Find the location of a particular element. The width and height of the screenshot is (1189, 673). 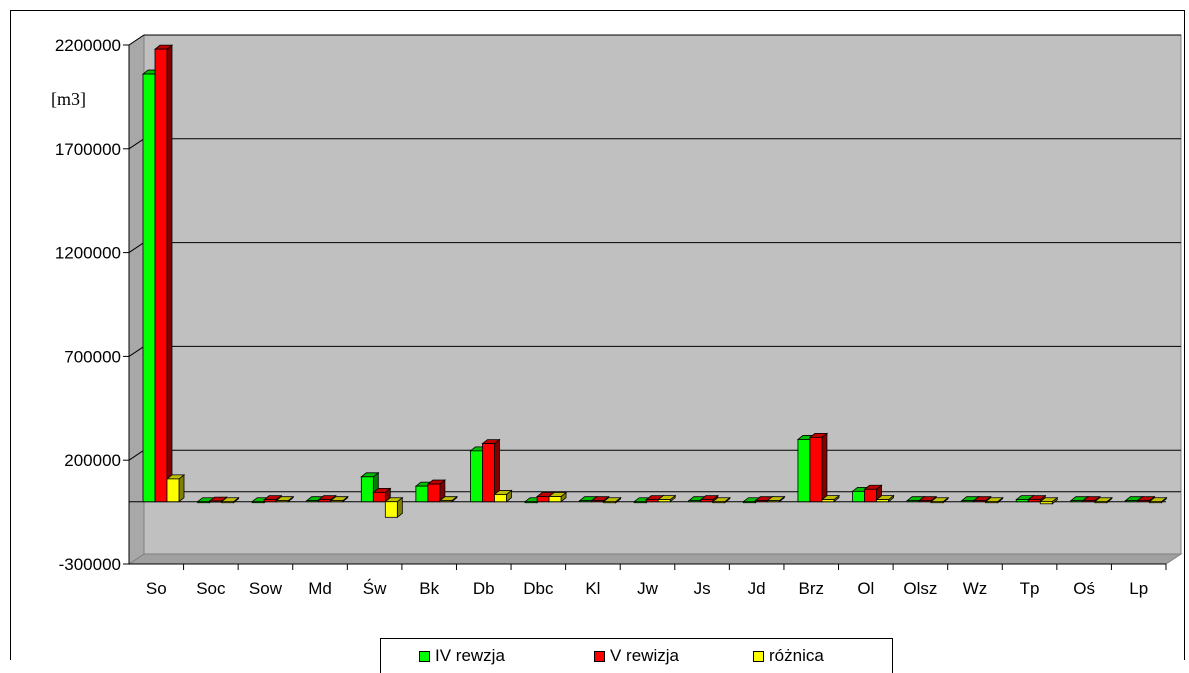

x-tick-label: Js is located at coordinates (702, 588).